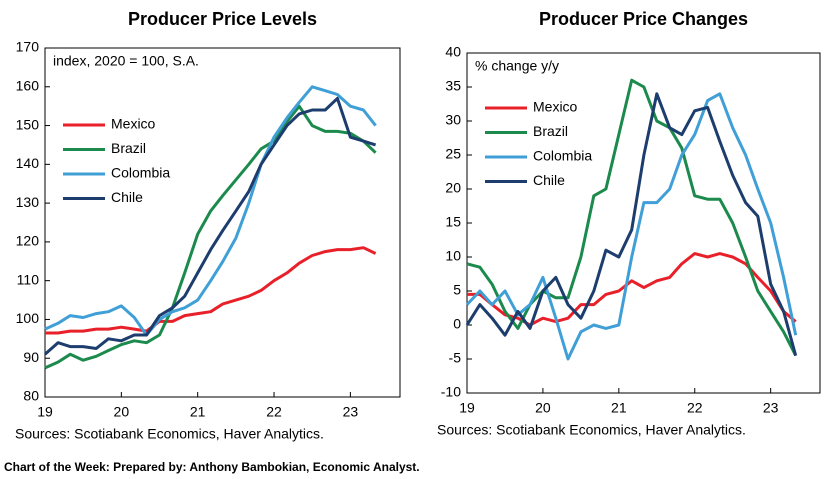 The image size is (826, 479). Describe the element at coordinates (453, 86) in the screenshot. I see `y-tick-label: 35` at that location.